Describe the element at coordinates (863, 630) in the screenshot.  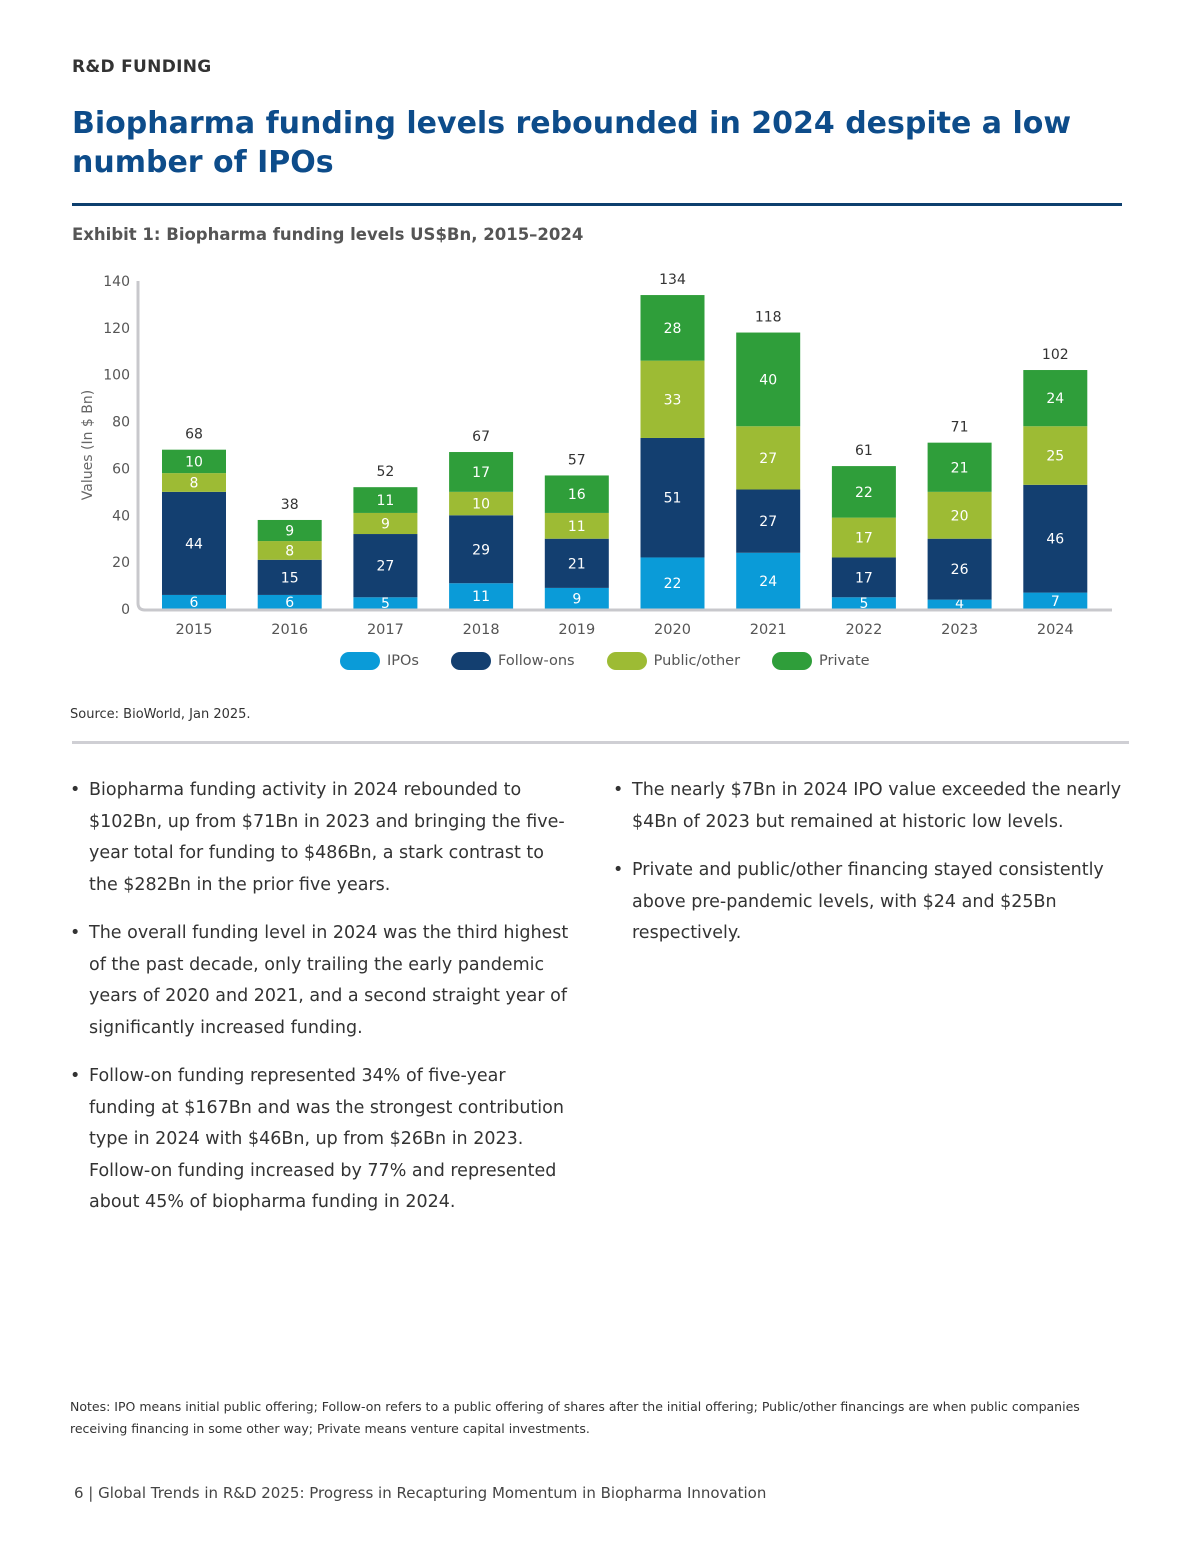
I see `x-tick-label: 2022` at that location.